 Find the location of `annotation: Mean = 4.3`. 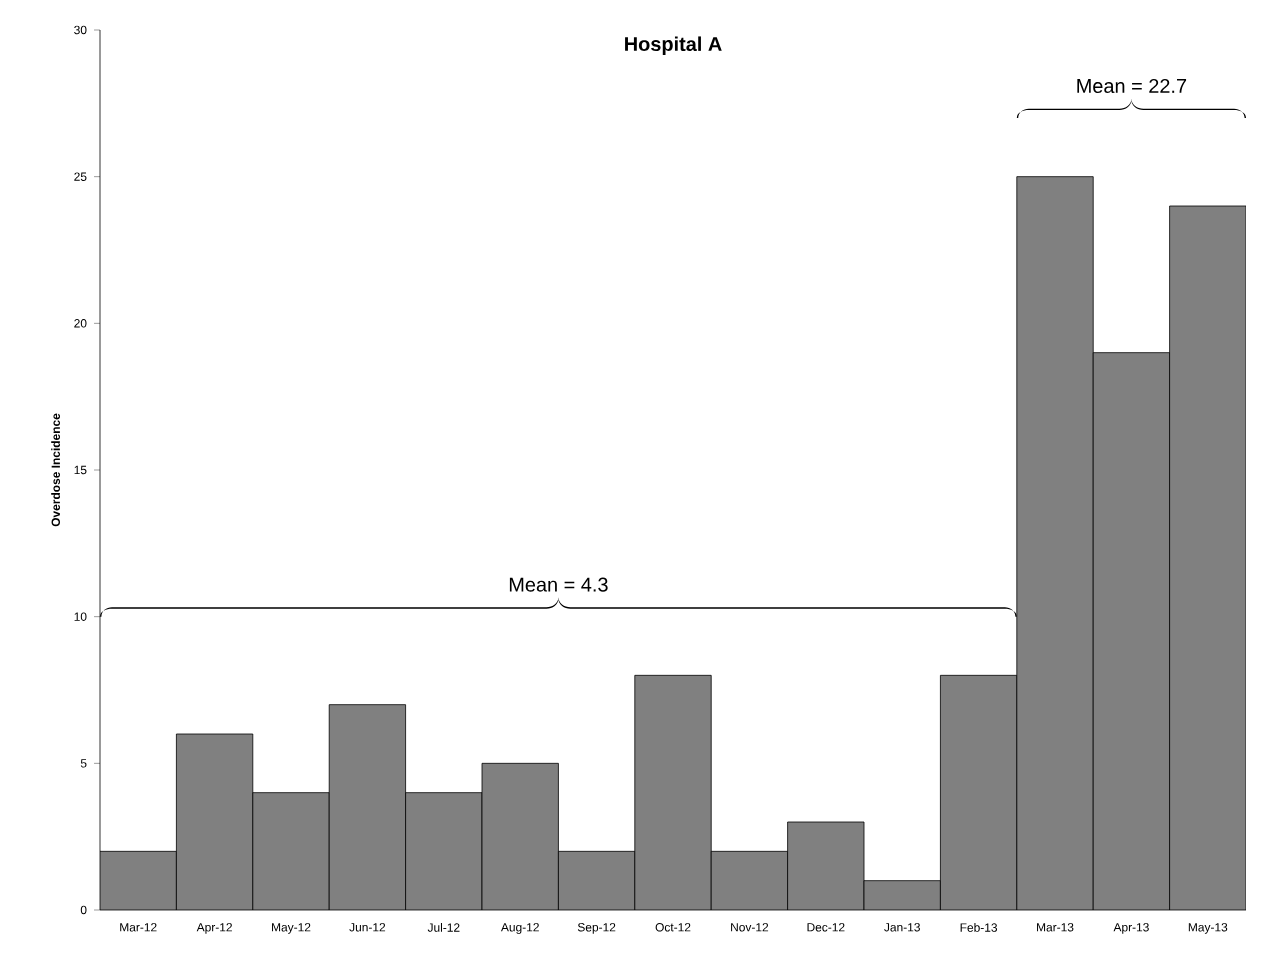

annotation: Mean = 4.3 is located at coordinates (558, 584).